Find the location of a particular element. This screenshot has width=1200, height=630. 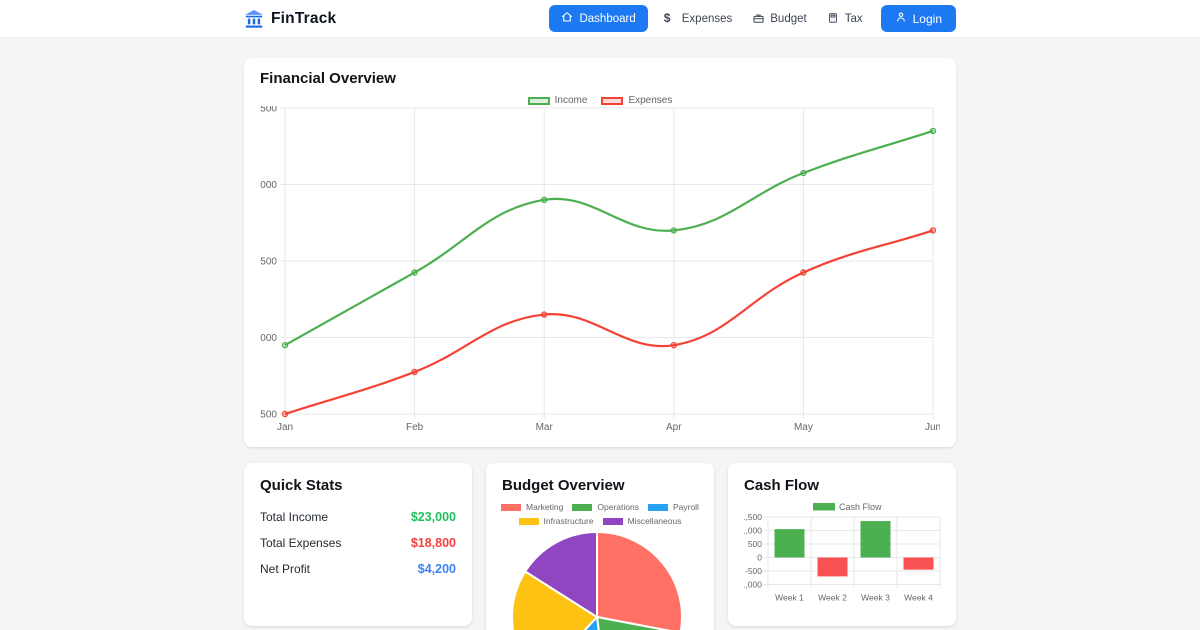

legend-item-marketing: Marketing is located at coordinates (532, 507).